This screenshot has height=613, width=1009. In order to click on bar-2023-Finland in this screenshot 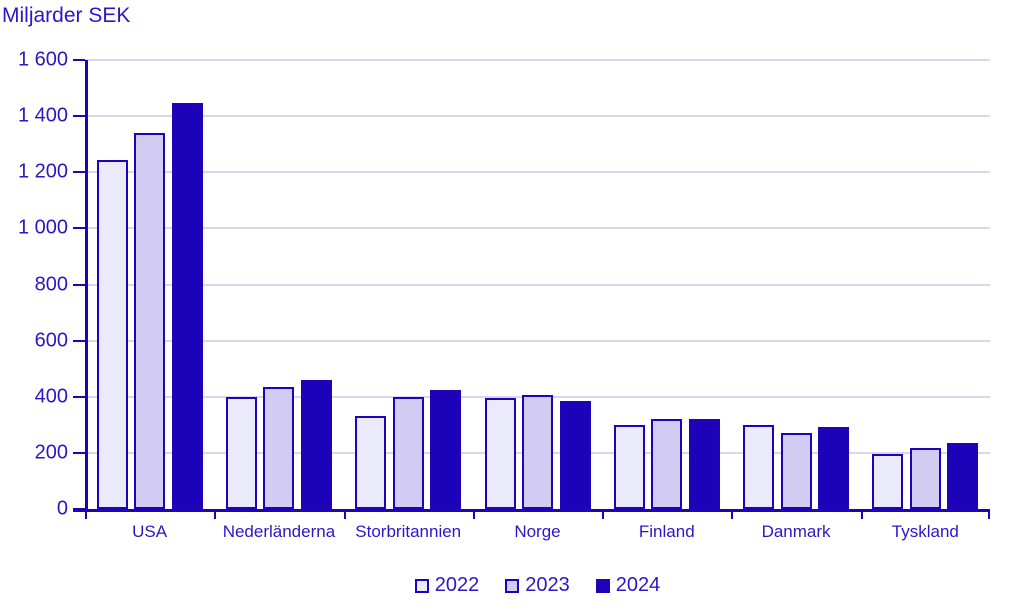, I will do `click(667, 464)`.